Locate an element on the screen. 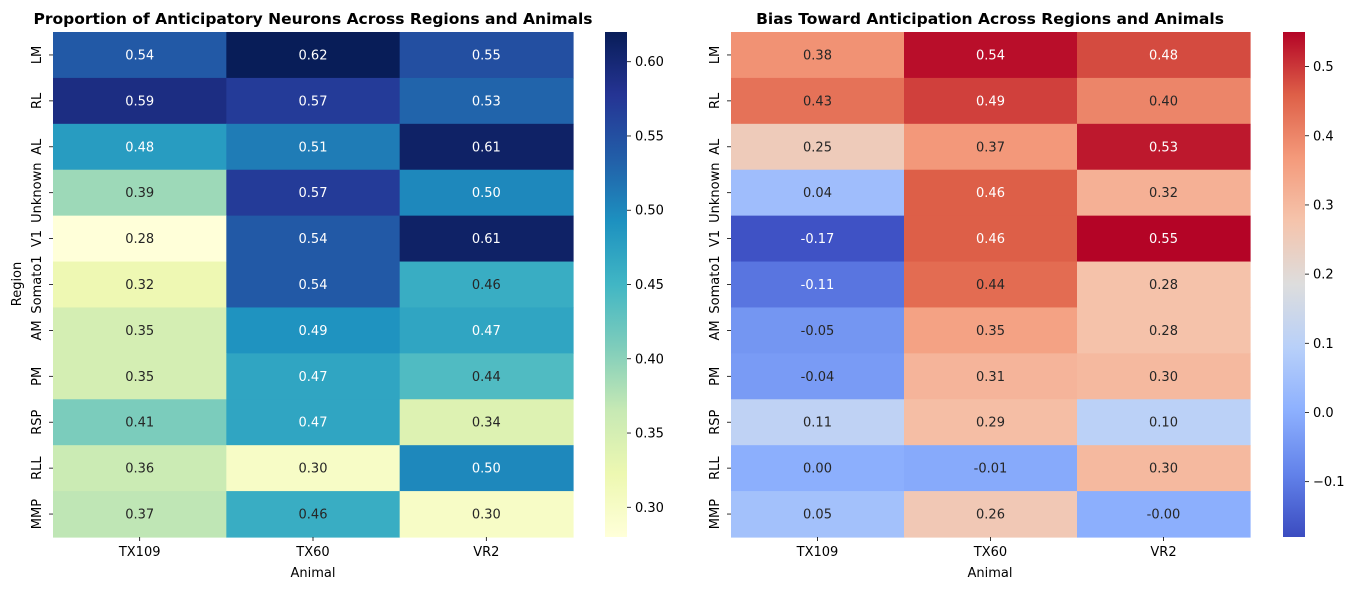  colorbar-tick-label: 0.3 is located at coordinates (1323, 205).